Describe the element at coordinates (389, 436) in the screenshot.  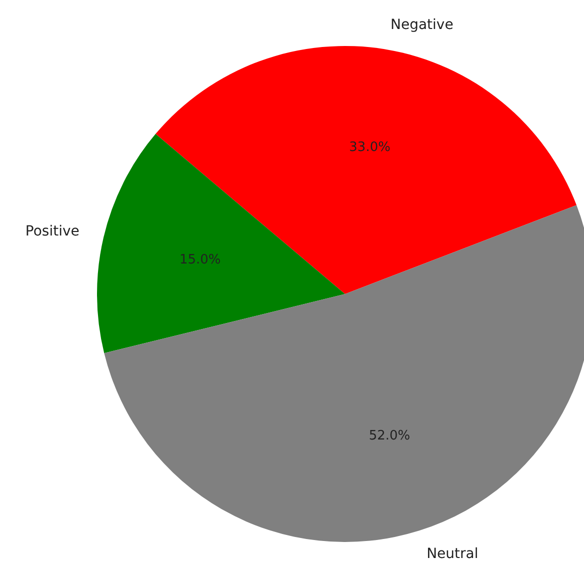
I see `data-label: 52.0%` at that location.